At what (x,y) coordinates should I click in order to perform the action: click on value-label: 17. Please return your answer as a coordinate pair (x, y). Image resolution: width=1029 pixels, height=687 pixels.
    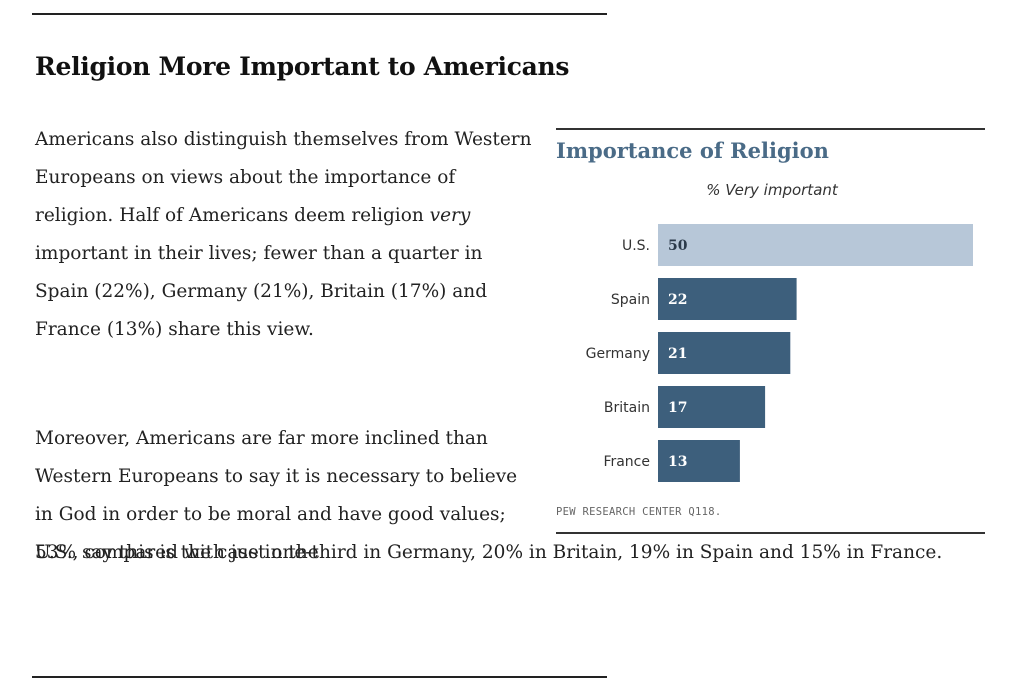
    Looking at the image, I should click on (677, 408).